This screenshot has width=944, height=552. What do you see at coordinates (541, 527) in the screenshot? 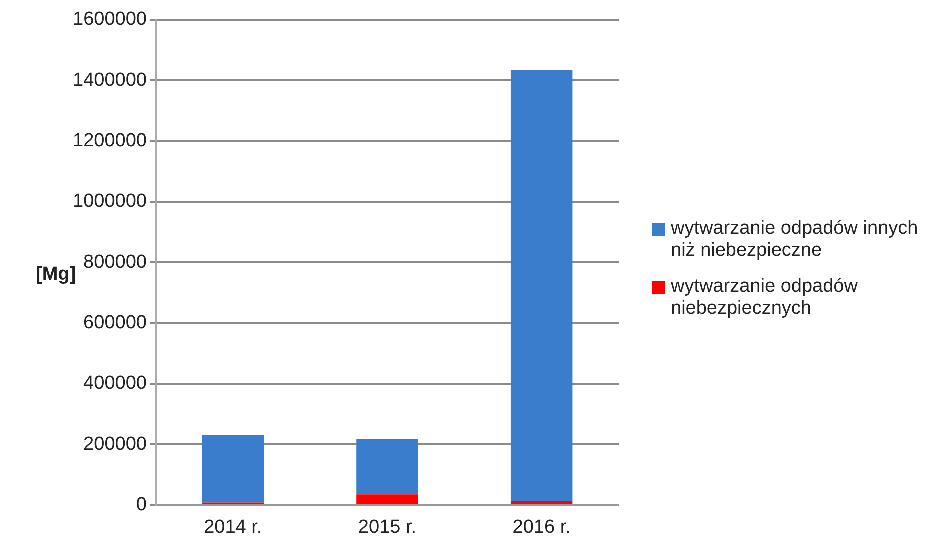
I see `x-tick-label: 2016 r.` at bounding box center [541, 527].